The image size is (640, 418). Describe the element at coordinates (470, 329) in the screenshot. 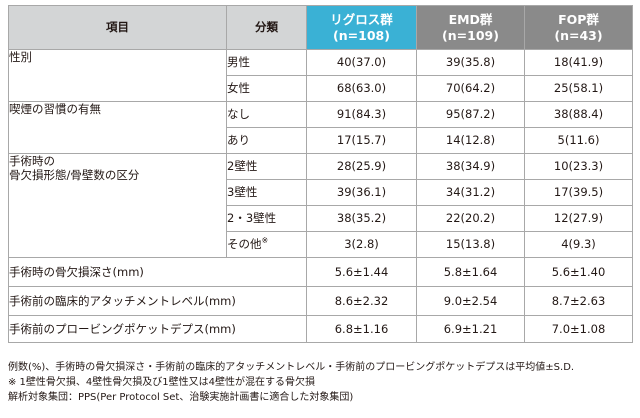

I see `value-emd: 6.9±1.21` at that location.